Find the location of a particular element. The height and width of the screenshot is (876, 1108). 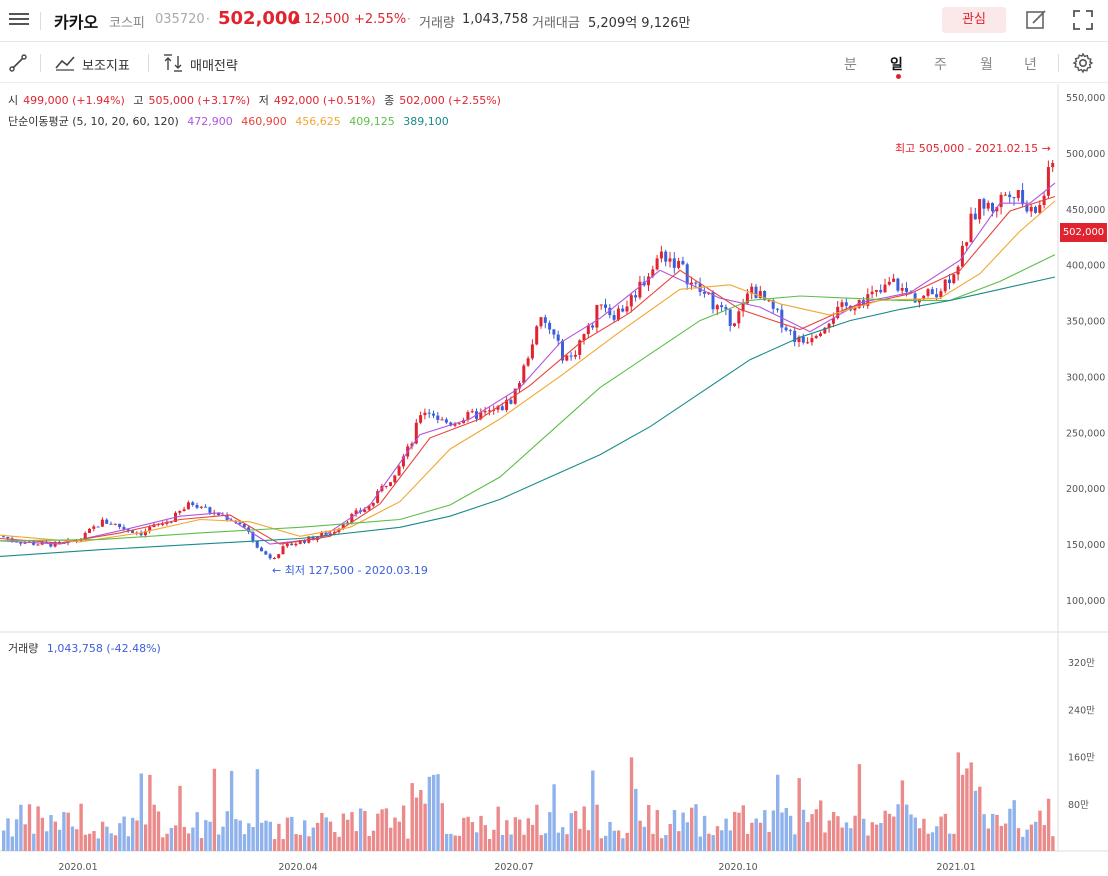

menu-icon is located at coordinates (19, 20).